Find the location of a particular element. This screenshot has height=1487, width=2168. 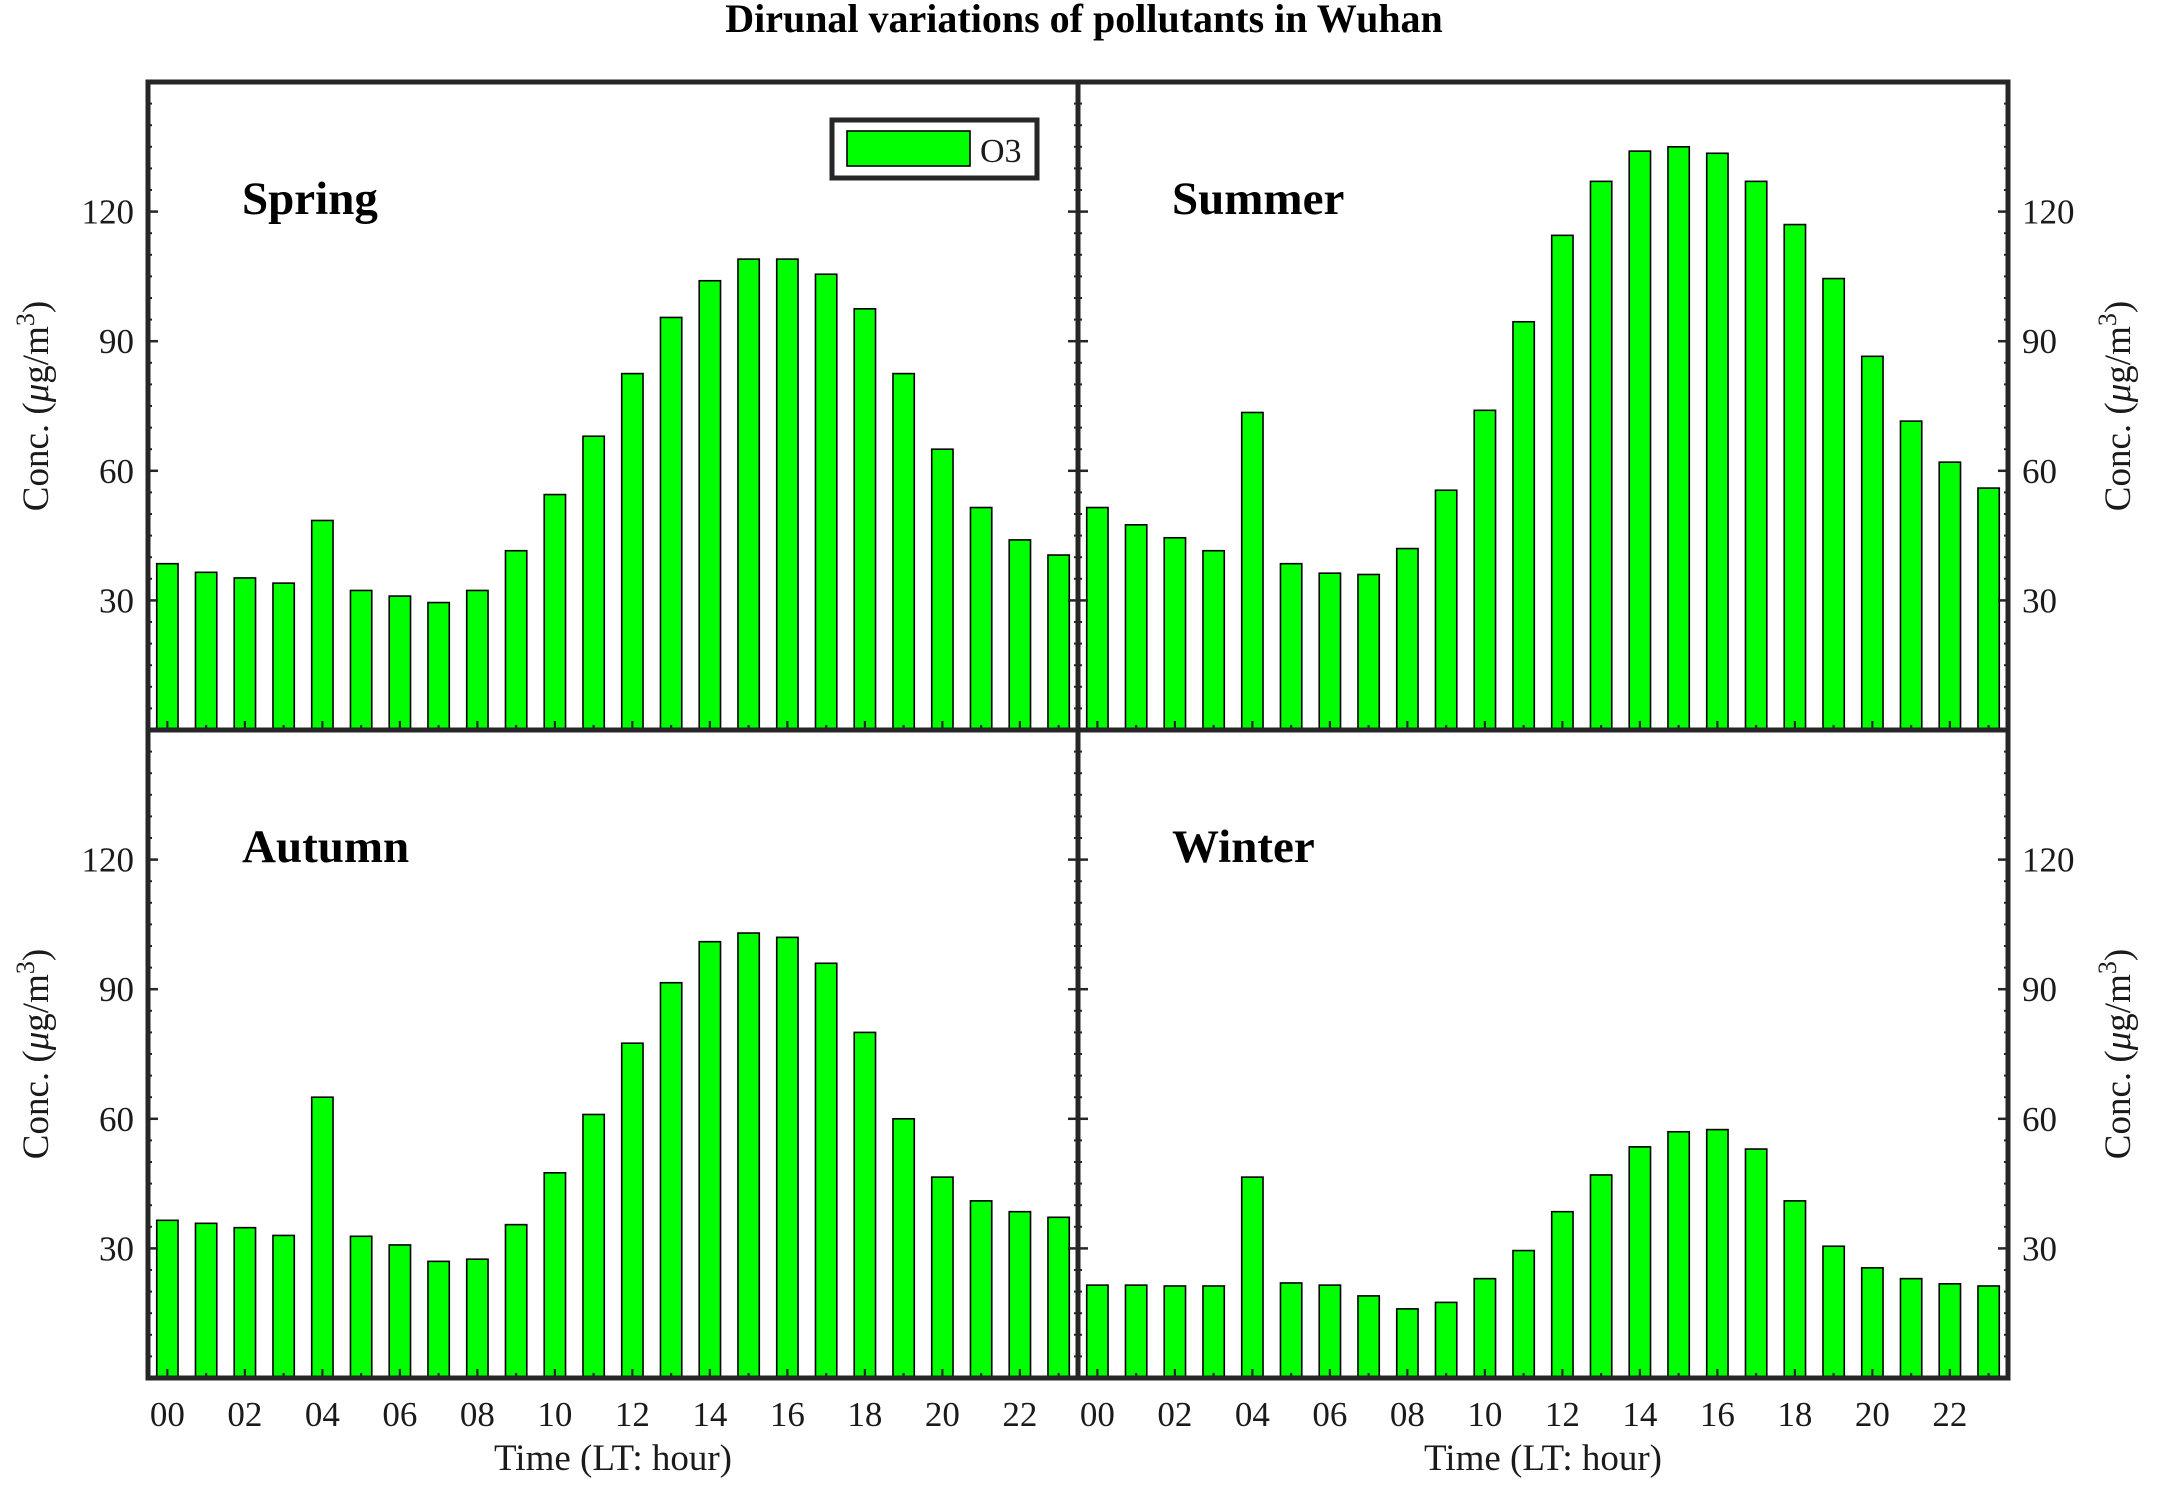

x-tick-label: 10 is located at coordinates (554, 1414).